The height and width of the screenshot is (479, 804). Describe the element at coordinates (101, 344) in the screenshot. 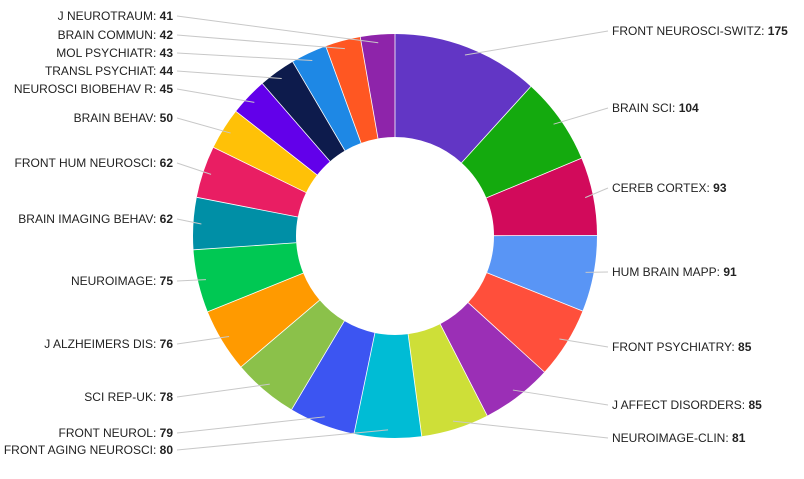

I see `slice-label-name: J ALZHEIMERS DIS:` at that location.